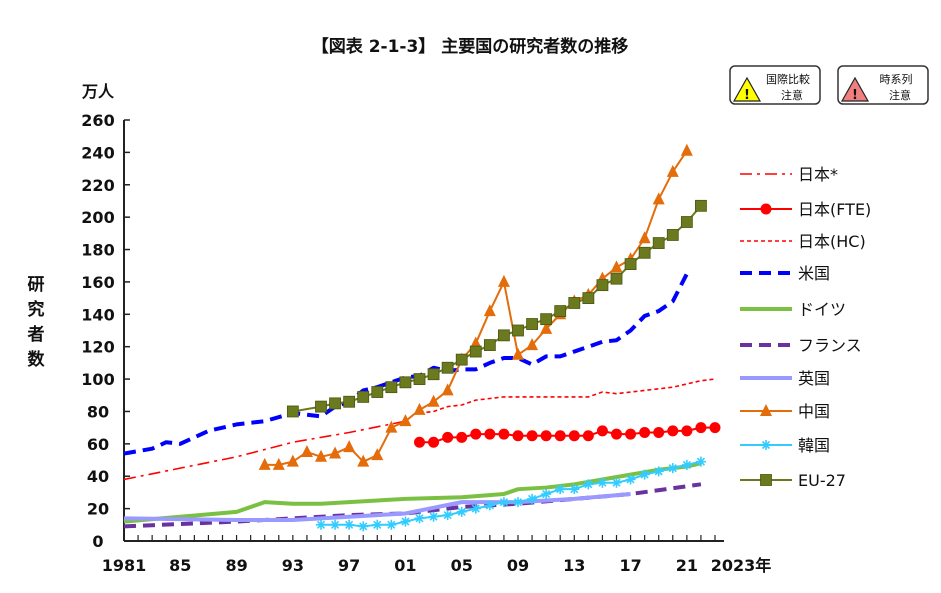 The height and width of the screenshot is (593, 941). I want to click on legend-item: 日本(HC), so click(803, 241).